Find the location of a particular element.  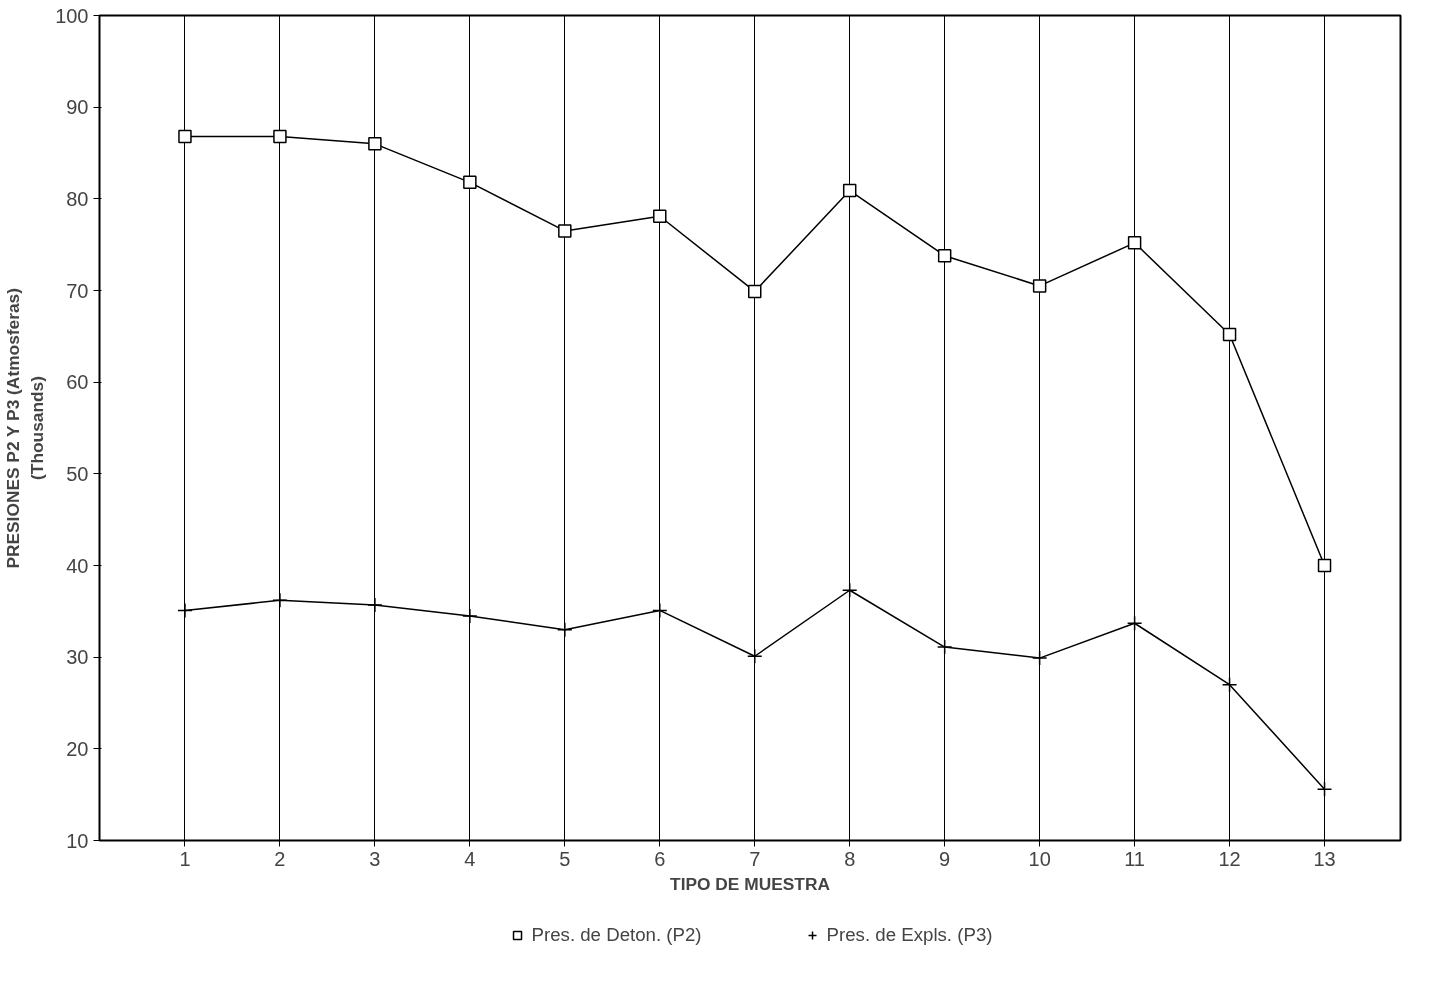

y-tick-label: 20 is located at coordinates (77, 748).